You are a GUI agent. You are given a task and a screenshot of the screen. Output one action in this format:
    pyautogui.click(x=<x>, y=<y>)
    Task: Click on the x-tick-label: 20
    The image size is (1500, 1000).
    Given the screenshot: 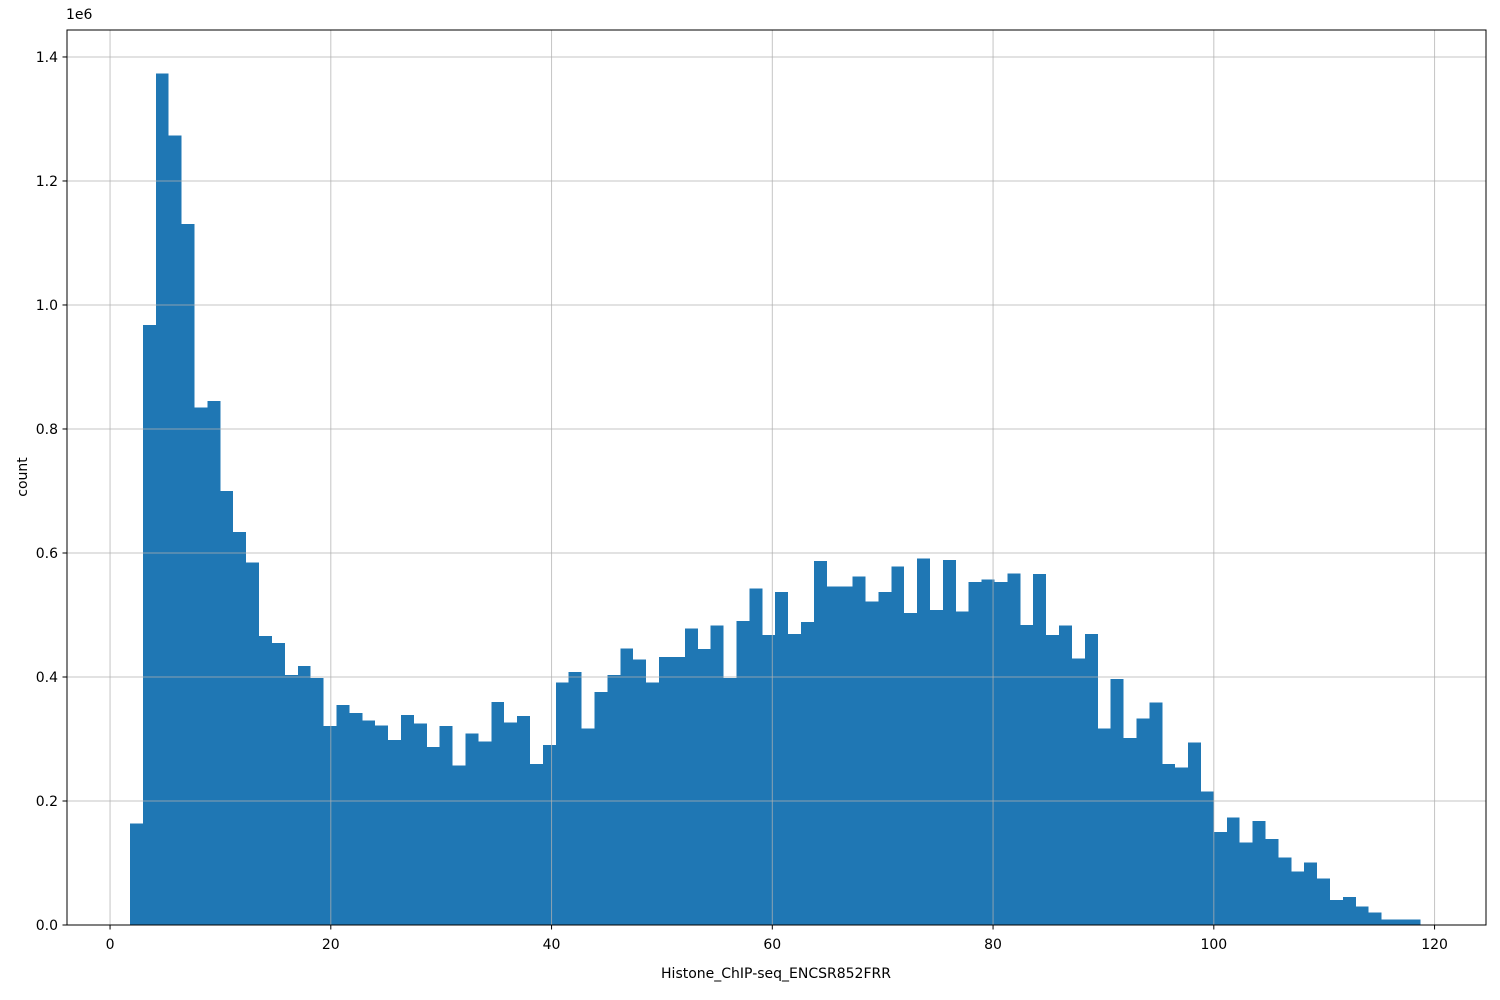 What is the action you would take?
    pyautogui.click(x=331, y=945)
    